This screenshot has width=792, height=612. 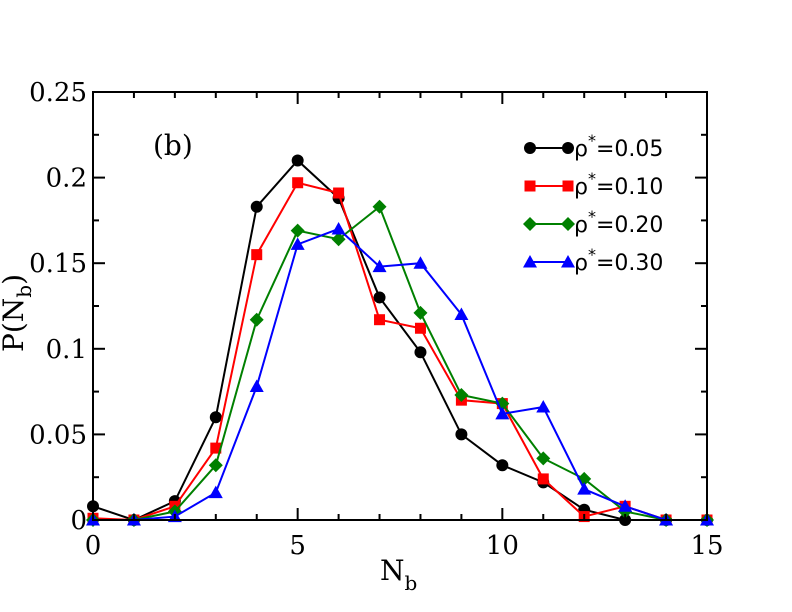 I want to click on y-axis-label-sub: b, so click(x=24, y=291).